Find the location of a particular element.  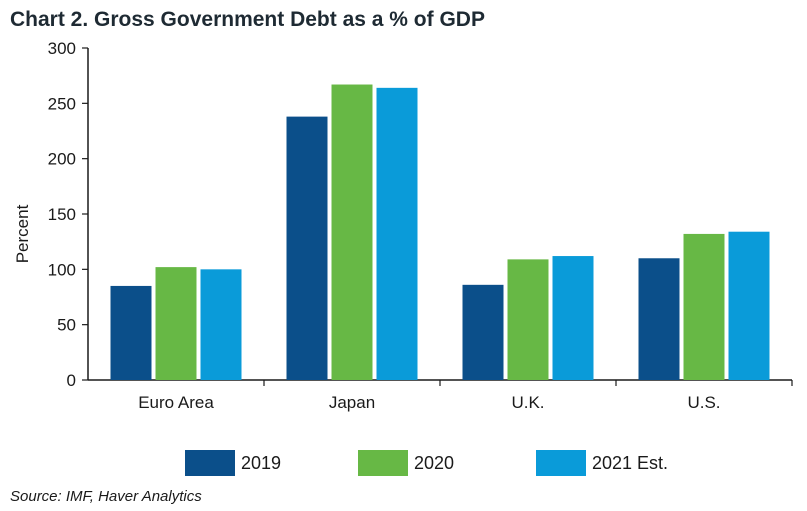

legend-item-2021-est: 2021 Est. is located at coordinates (602, 463).